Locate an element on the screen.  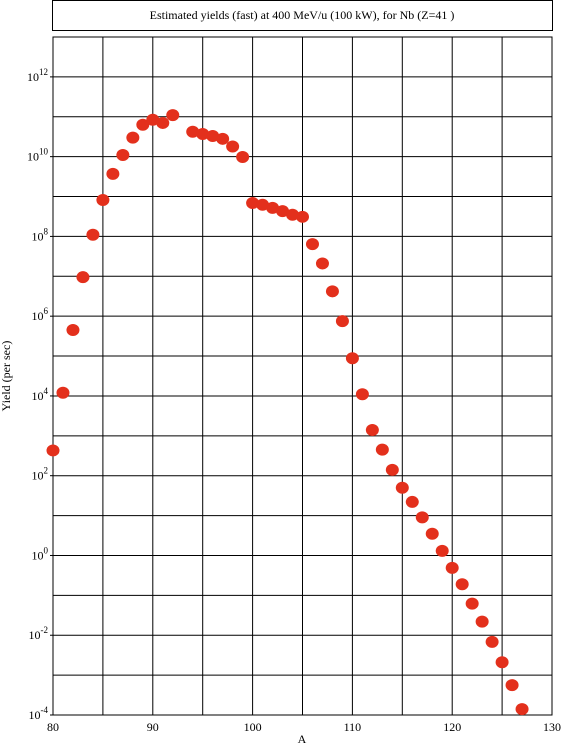
y-tick-exponent: -2 is located at coordinates (45, 630).